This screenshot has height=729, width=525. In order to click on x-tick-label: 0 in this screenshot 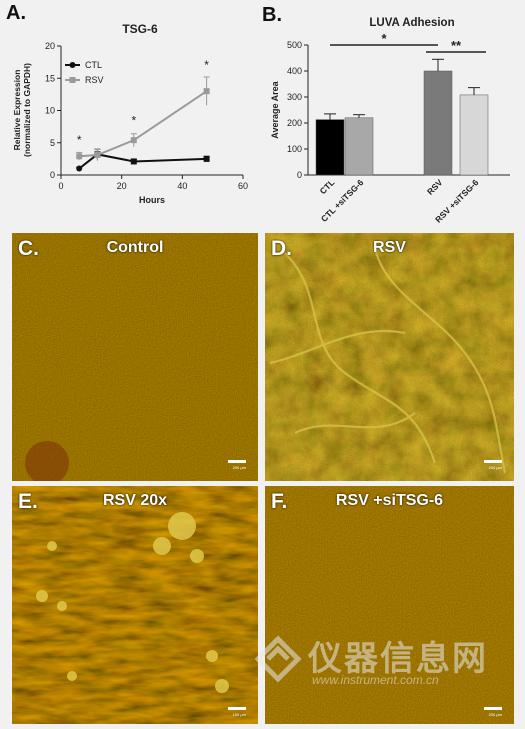, I will do `click(60, 186)`.